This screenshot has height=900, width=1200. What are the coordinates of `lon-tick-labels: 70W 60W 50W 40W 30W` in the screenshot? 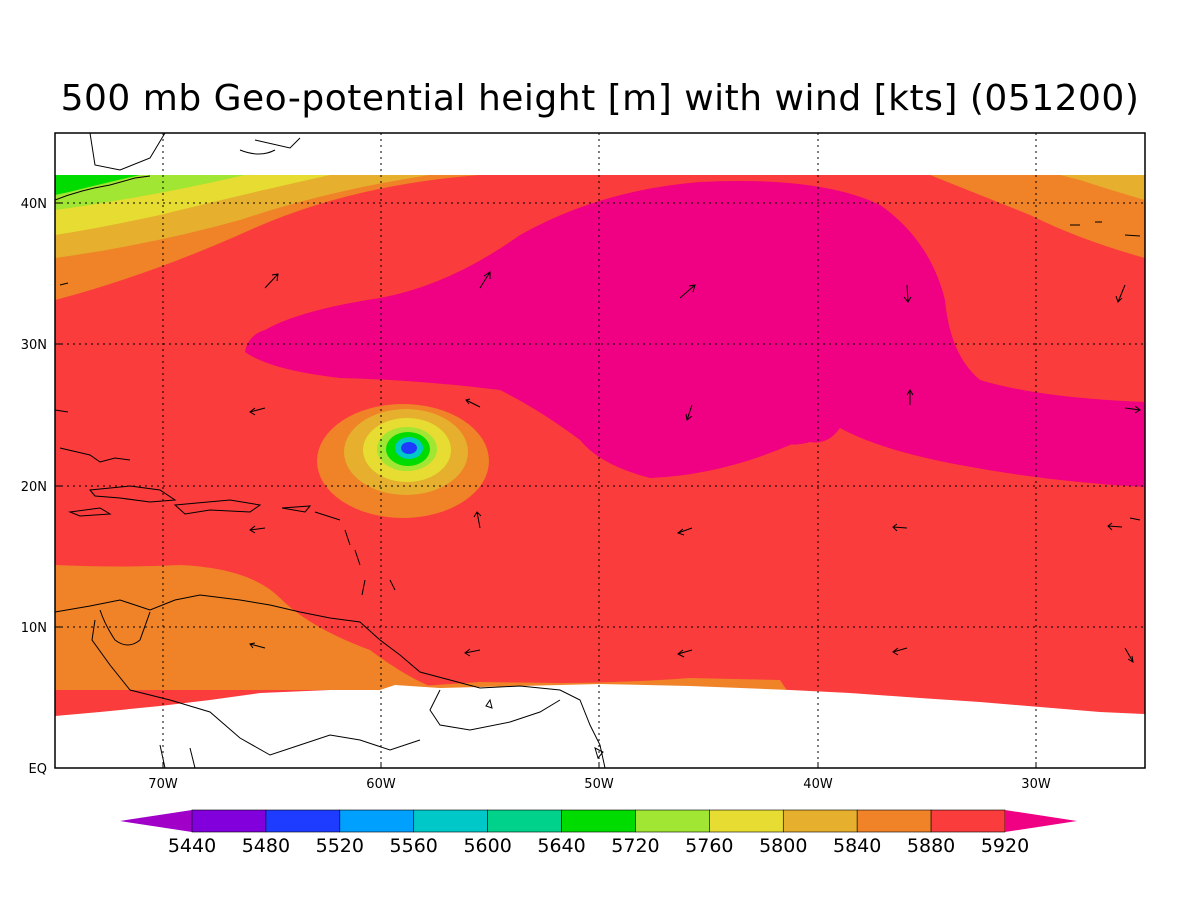 It's located at (599, 784).